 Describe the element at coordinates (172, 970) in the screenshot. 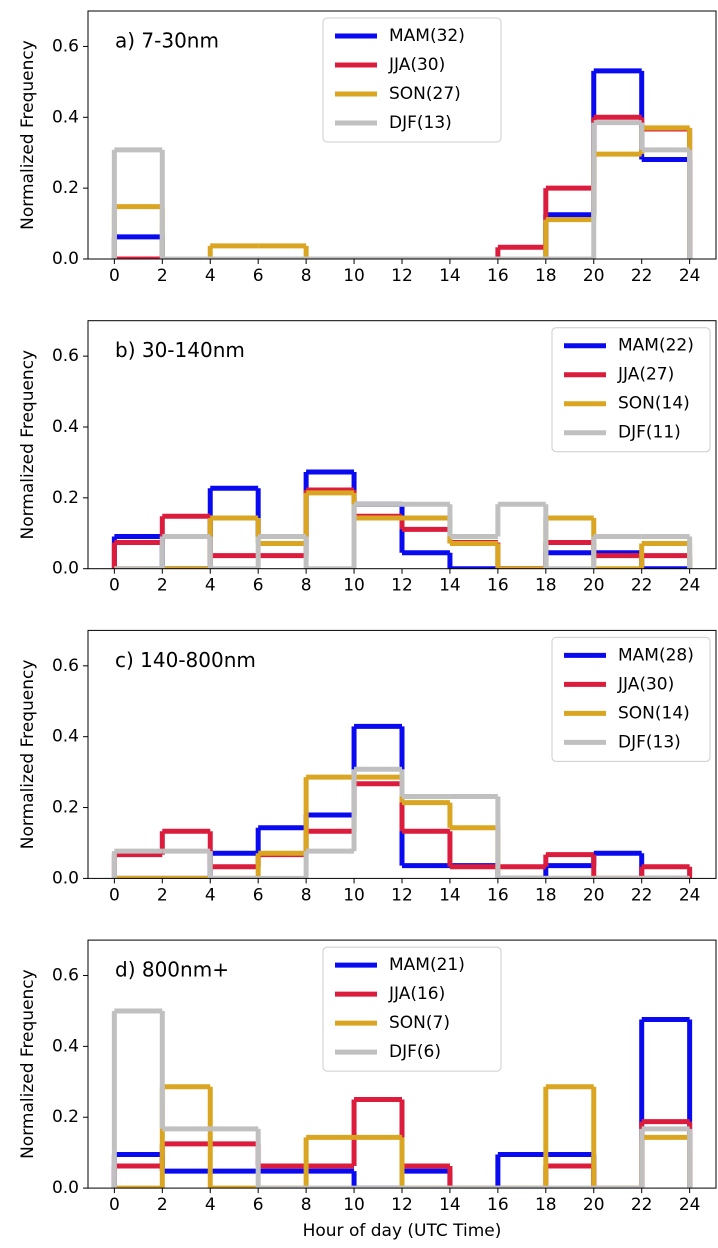

I see `panel-label: d) 800nm+` at that location.